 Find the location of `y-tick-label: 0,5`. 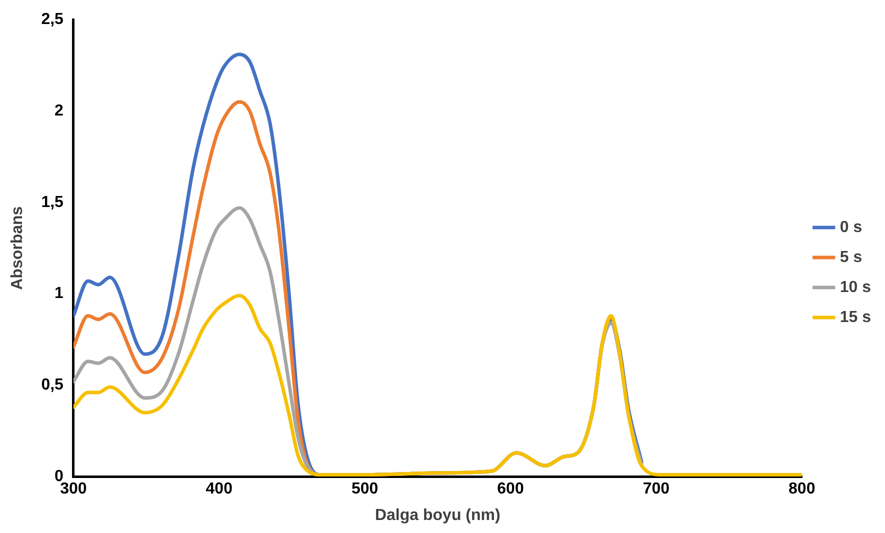

y-tick-label: 0,5 is located at coordinates (52, 385).